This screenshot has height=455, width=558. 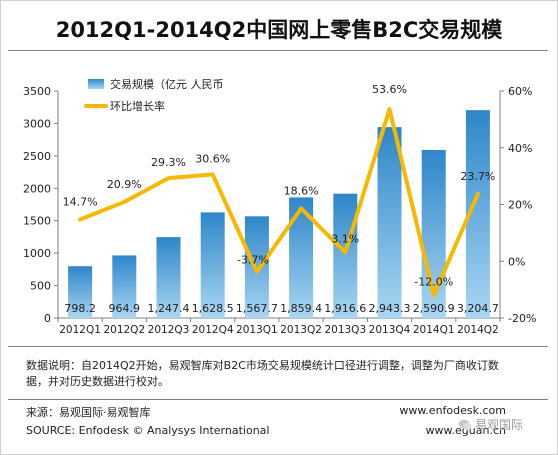 What do you see at coordinates (452, 410) in the screenshot?
I see `site-enfodesk: www.enfodesk.com` at bounding box center [452, 410].